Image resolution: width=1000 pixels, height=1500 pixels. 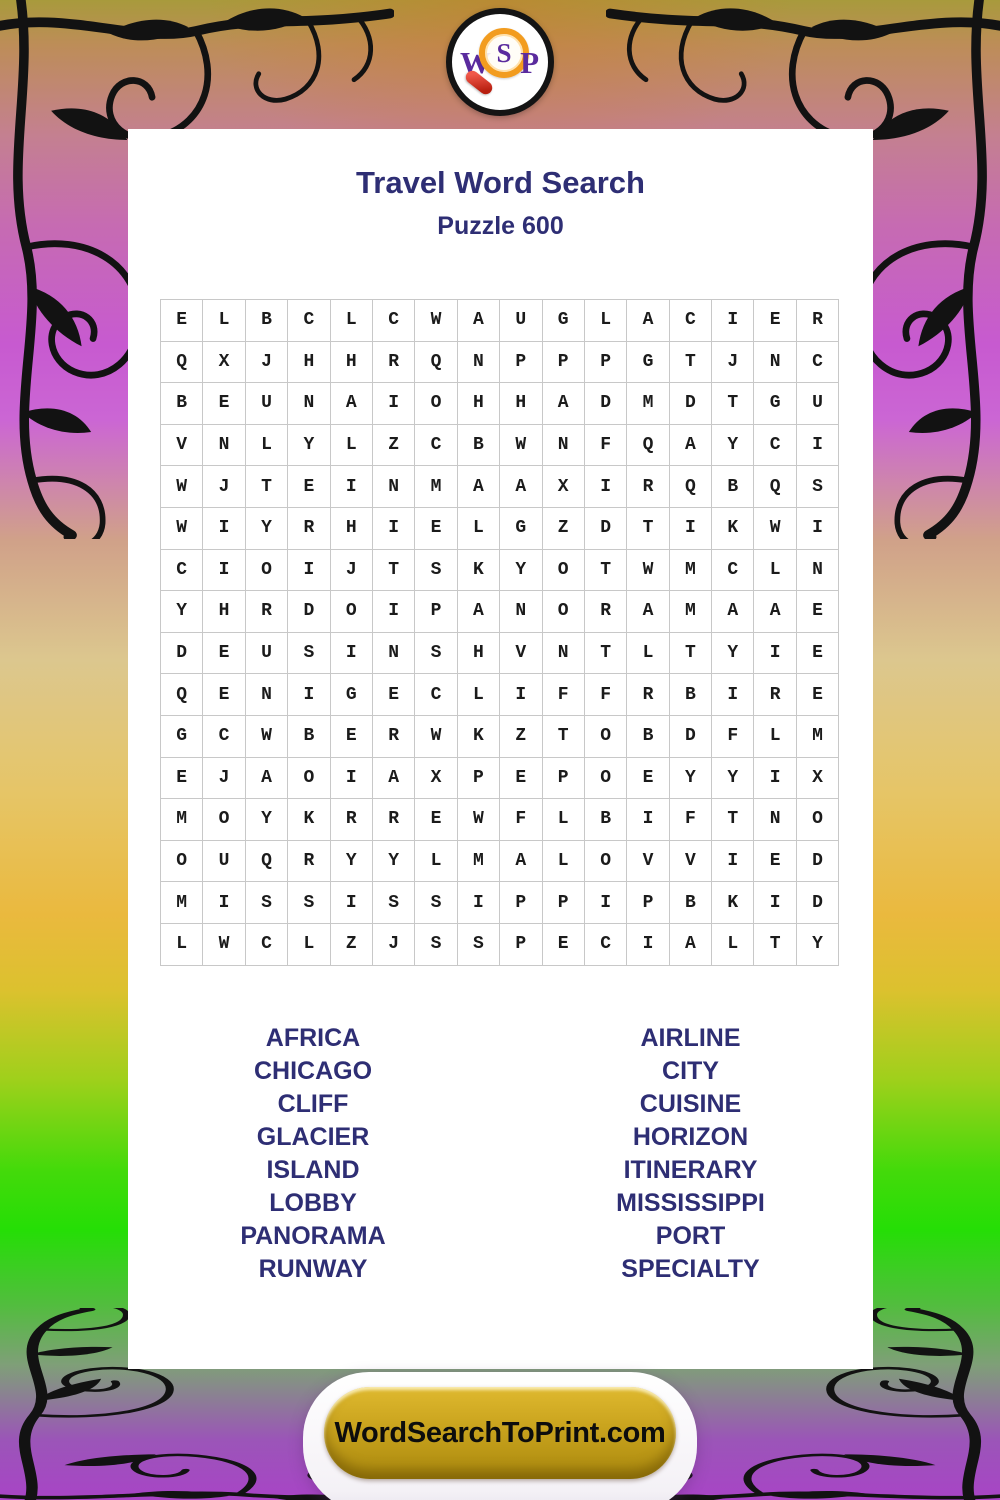 What do you see at coordinates (606, 445) in the screenshot?
I see `grid-cell: F` at bounding box center [606, 445].